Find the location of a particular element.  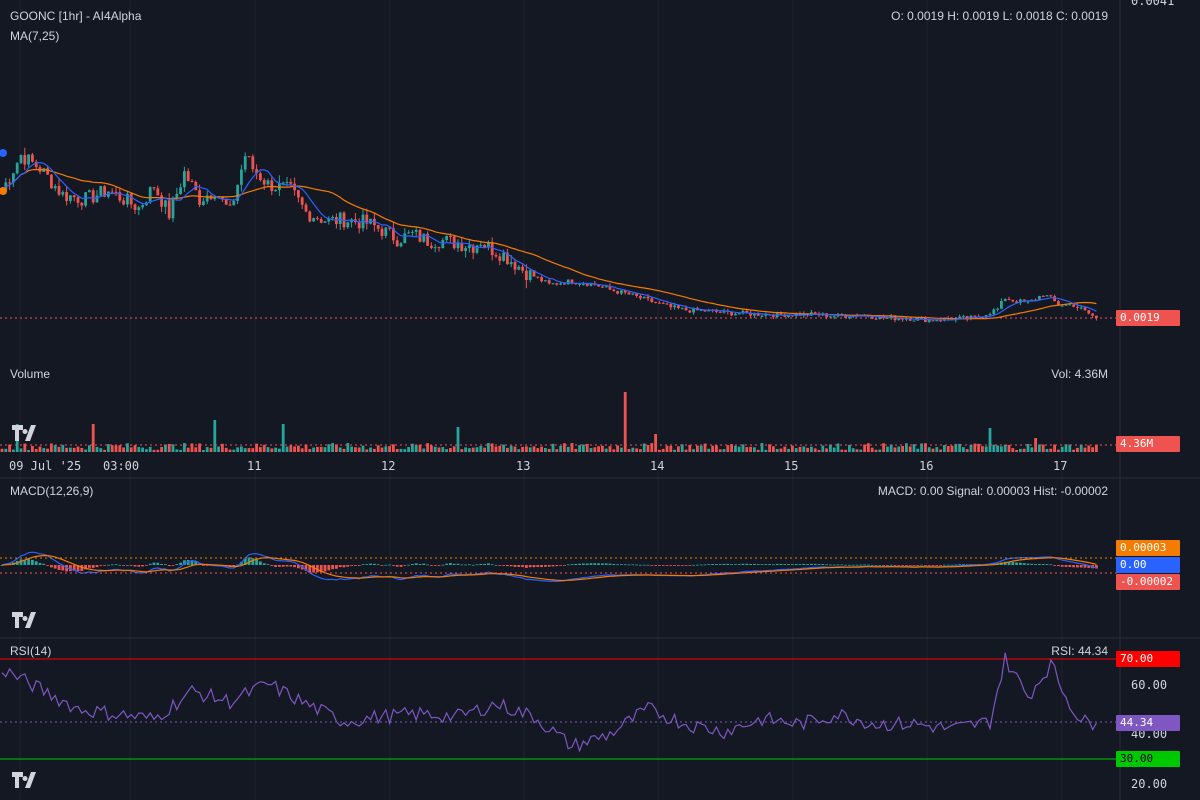

tradingview-logo-icon is located at coordinates (24, 620).